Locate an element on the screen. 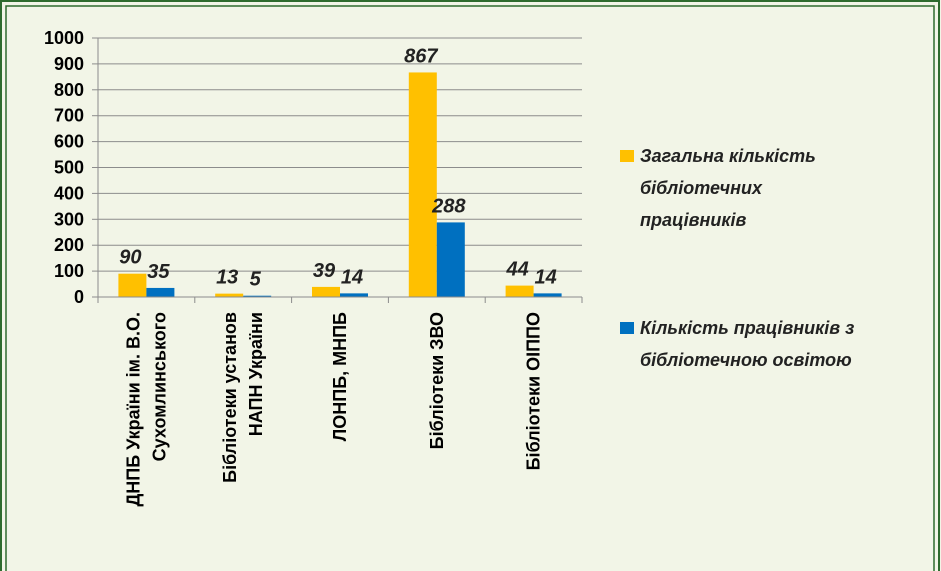 The height and width of the screenshot is (571, 941). x-tick-label-line: Сухомлинського is located at coordinates (159, 386).